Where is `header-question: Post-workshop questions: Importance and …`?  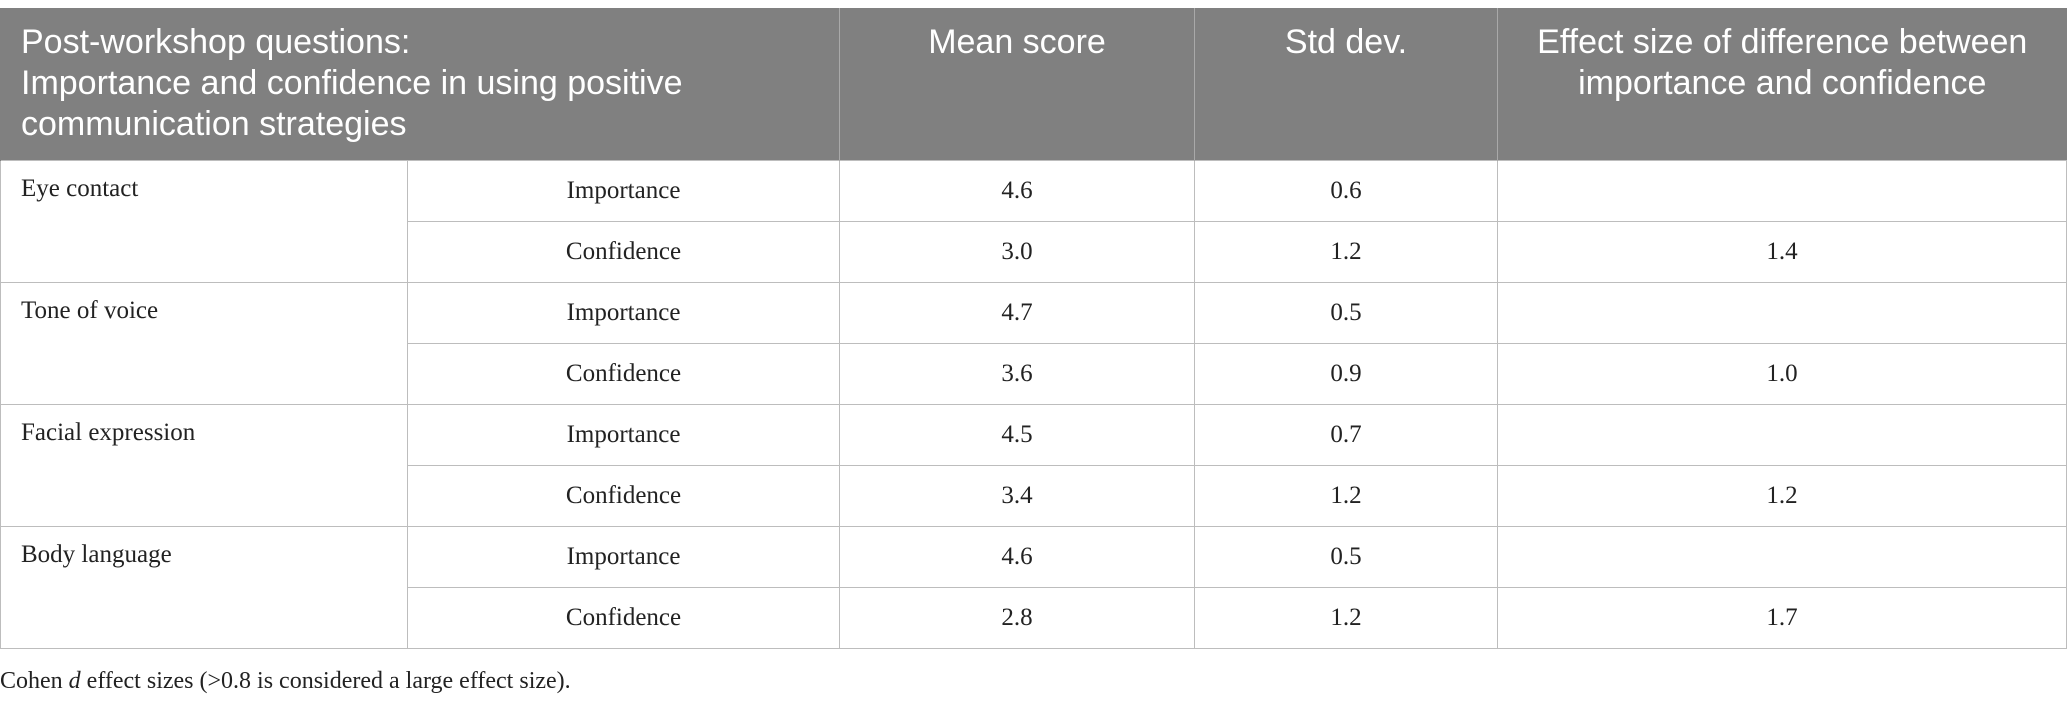 header-question: Post-workshop questions: Importance and … is located at coordinates (420, 84).